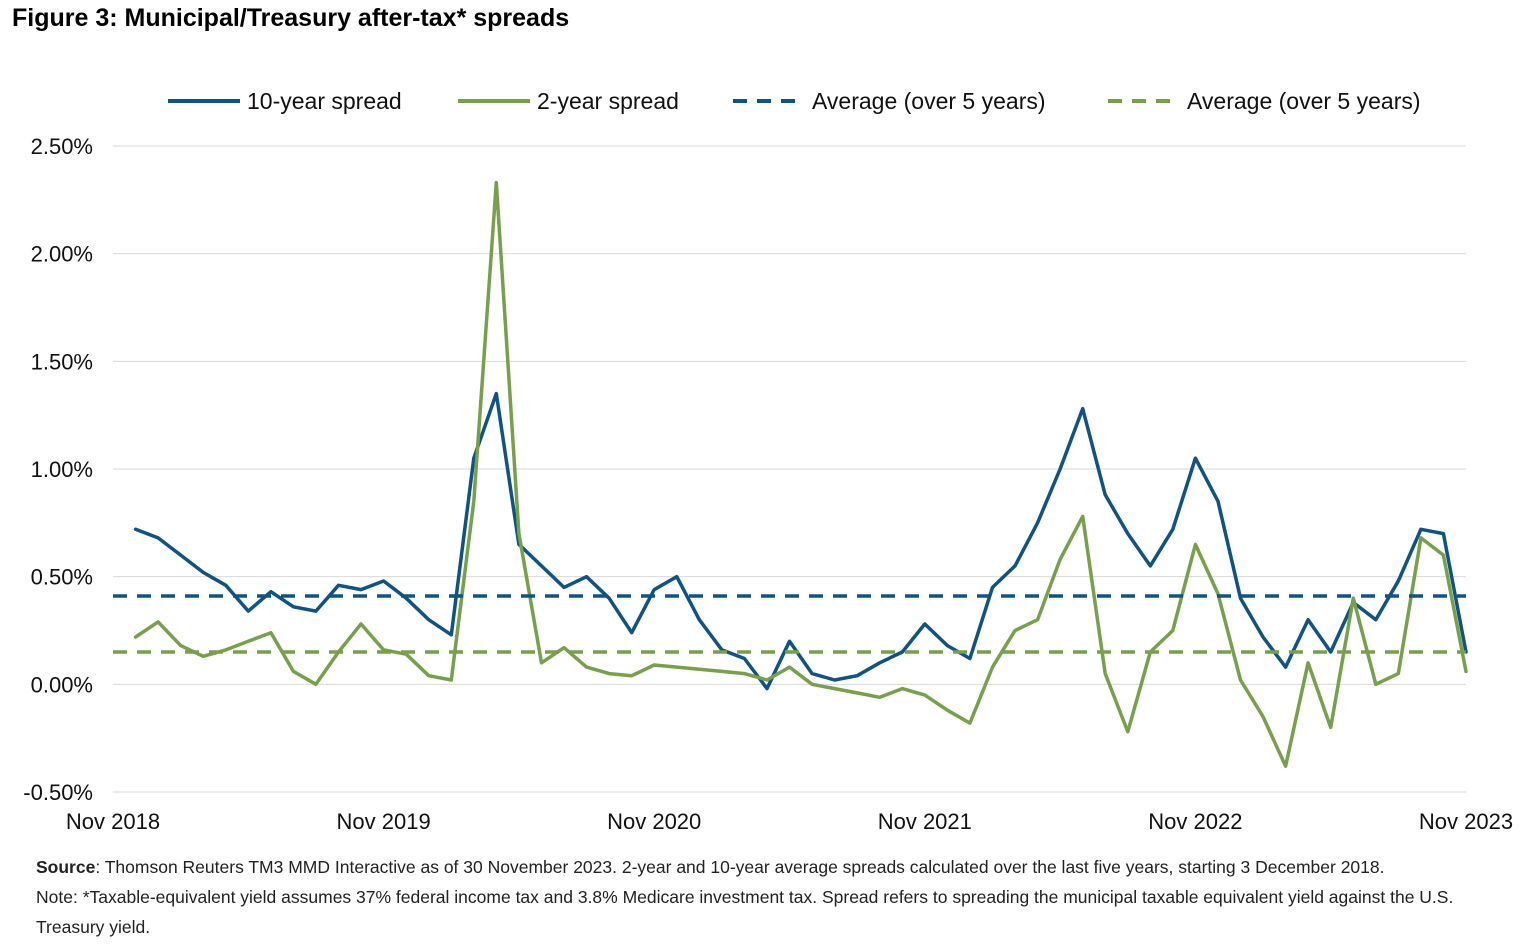 The width and height of the screenshot is (1530, 944). Describe the element at coordinates (654, 821) in the screenshot. I see `x-tick-label: Nov 2020` at that location.